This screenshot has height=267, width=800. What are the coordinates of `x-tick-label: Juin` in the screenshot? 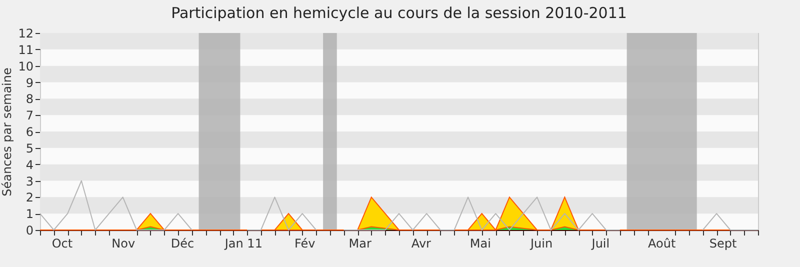 It's located at (541, 243).